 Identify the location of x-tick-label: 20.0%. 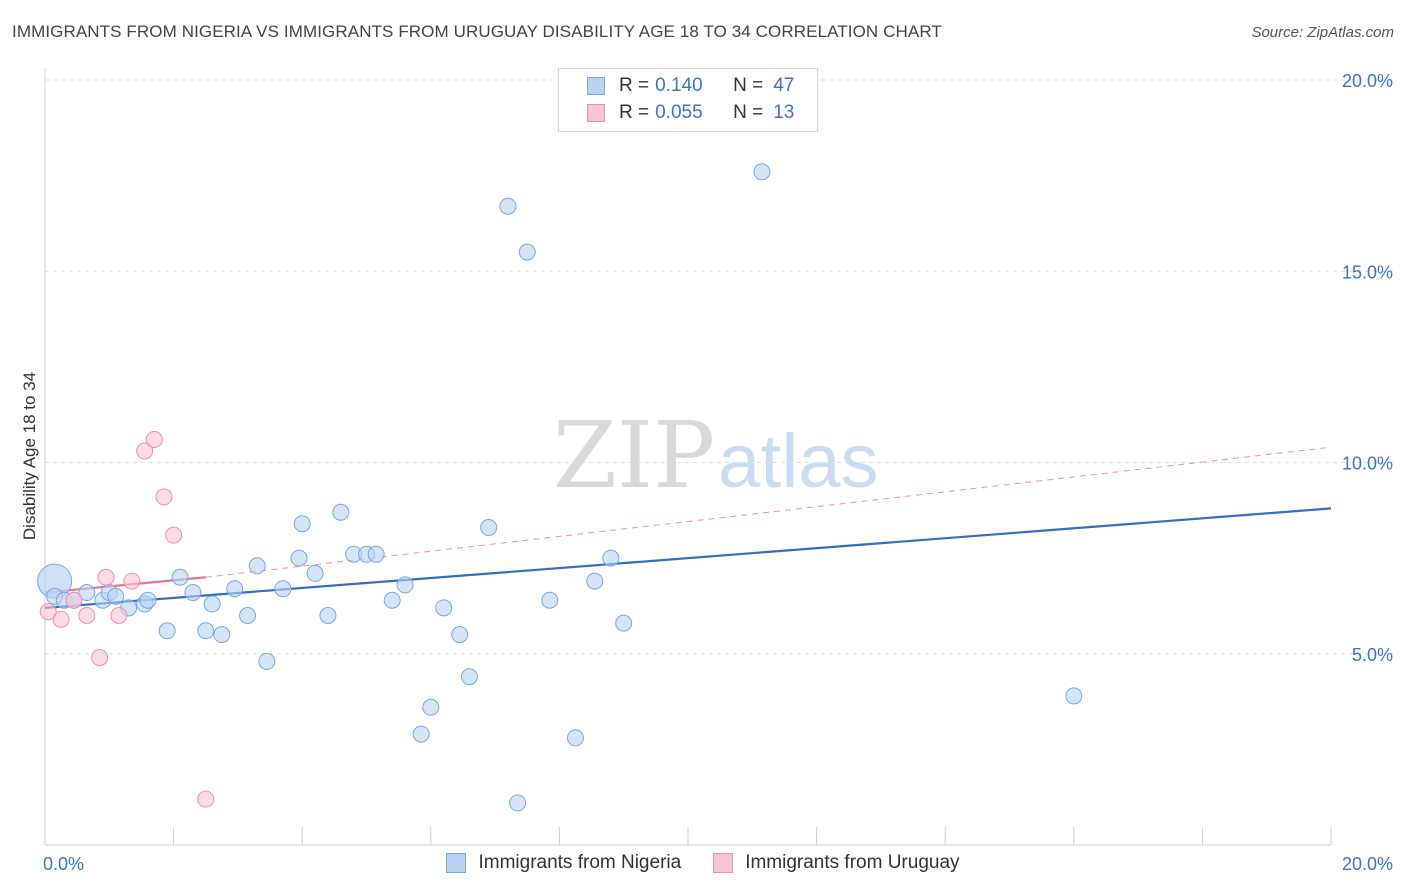
(1367, 864).